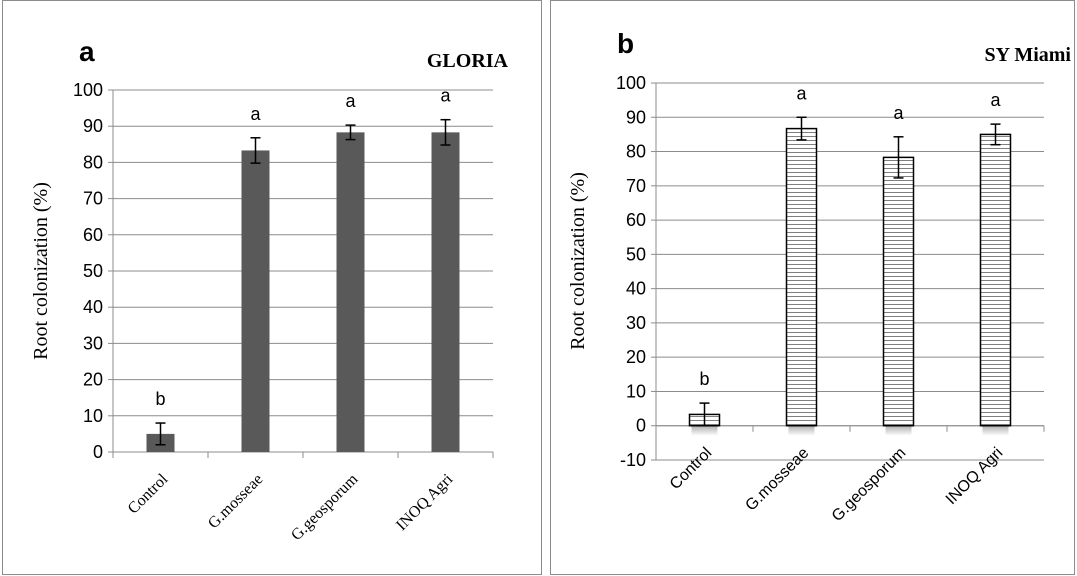  I want to click on chart-a-category-label: Control, so click(148, 493).